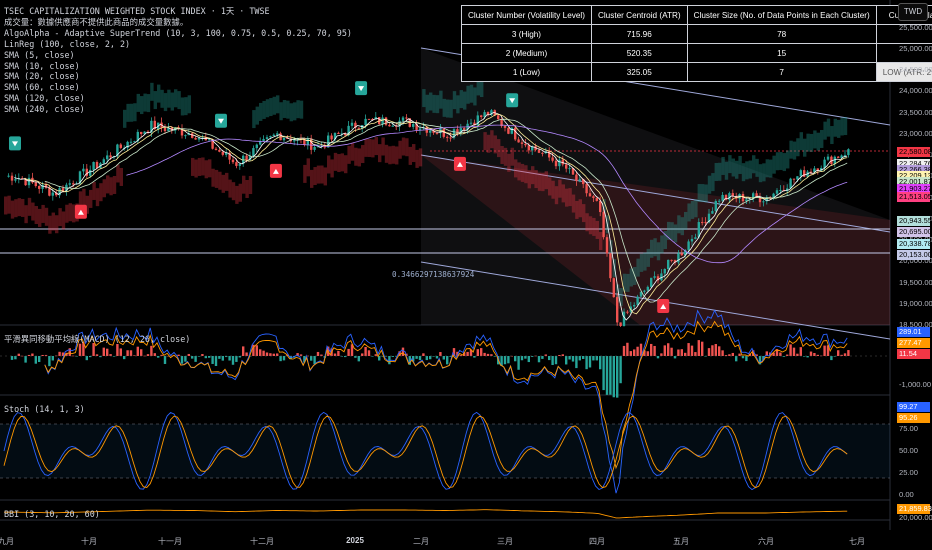 This screenshot has height=550, width=932. What do you see at coordinates (915, 91) in the screenshot?
I see `price-tick-label: 24,000.00` at bounding box center [915, 91].